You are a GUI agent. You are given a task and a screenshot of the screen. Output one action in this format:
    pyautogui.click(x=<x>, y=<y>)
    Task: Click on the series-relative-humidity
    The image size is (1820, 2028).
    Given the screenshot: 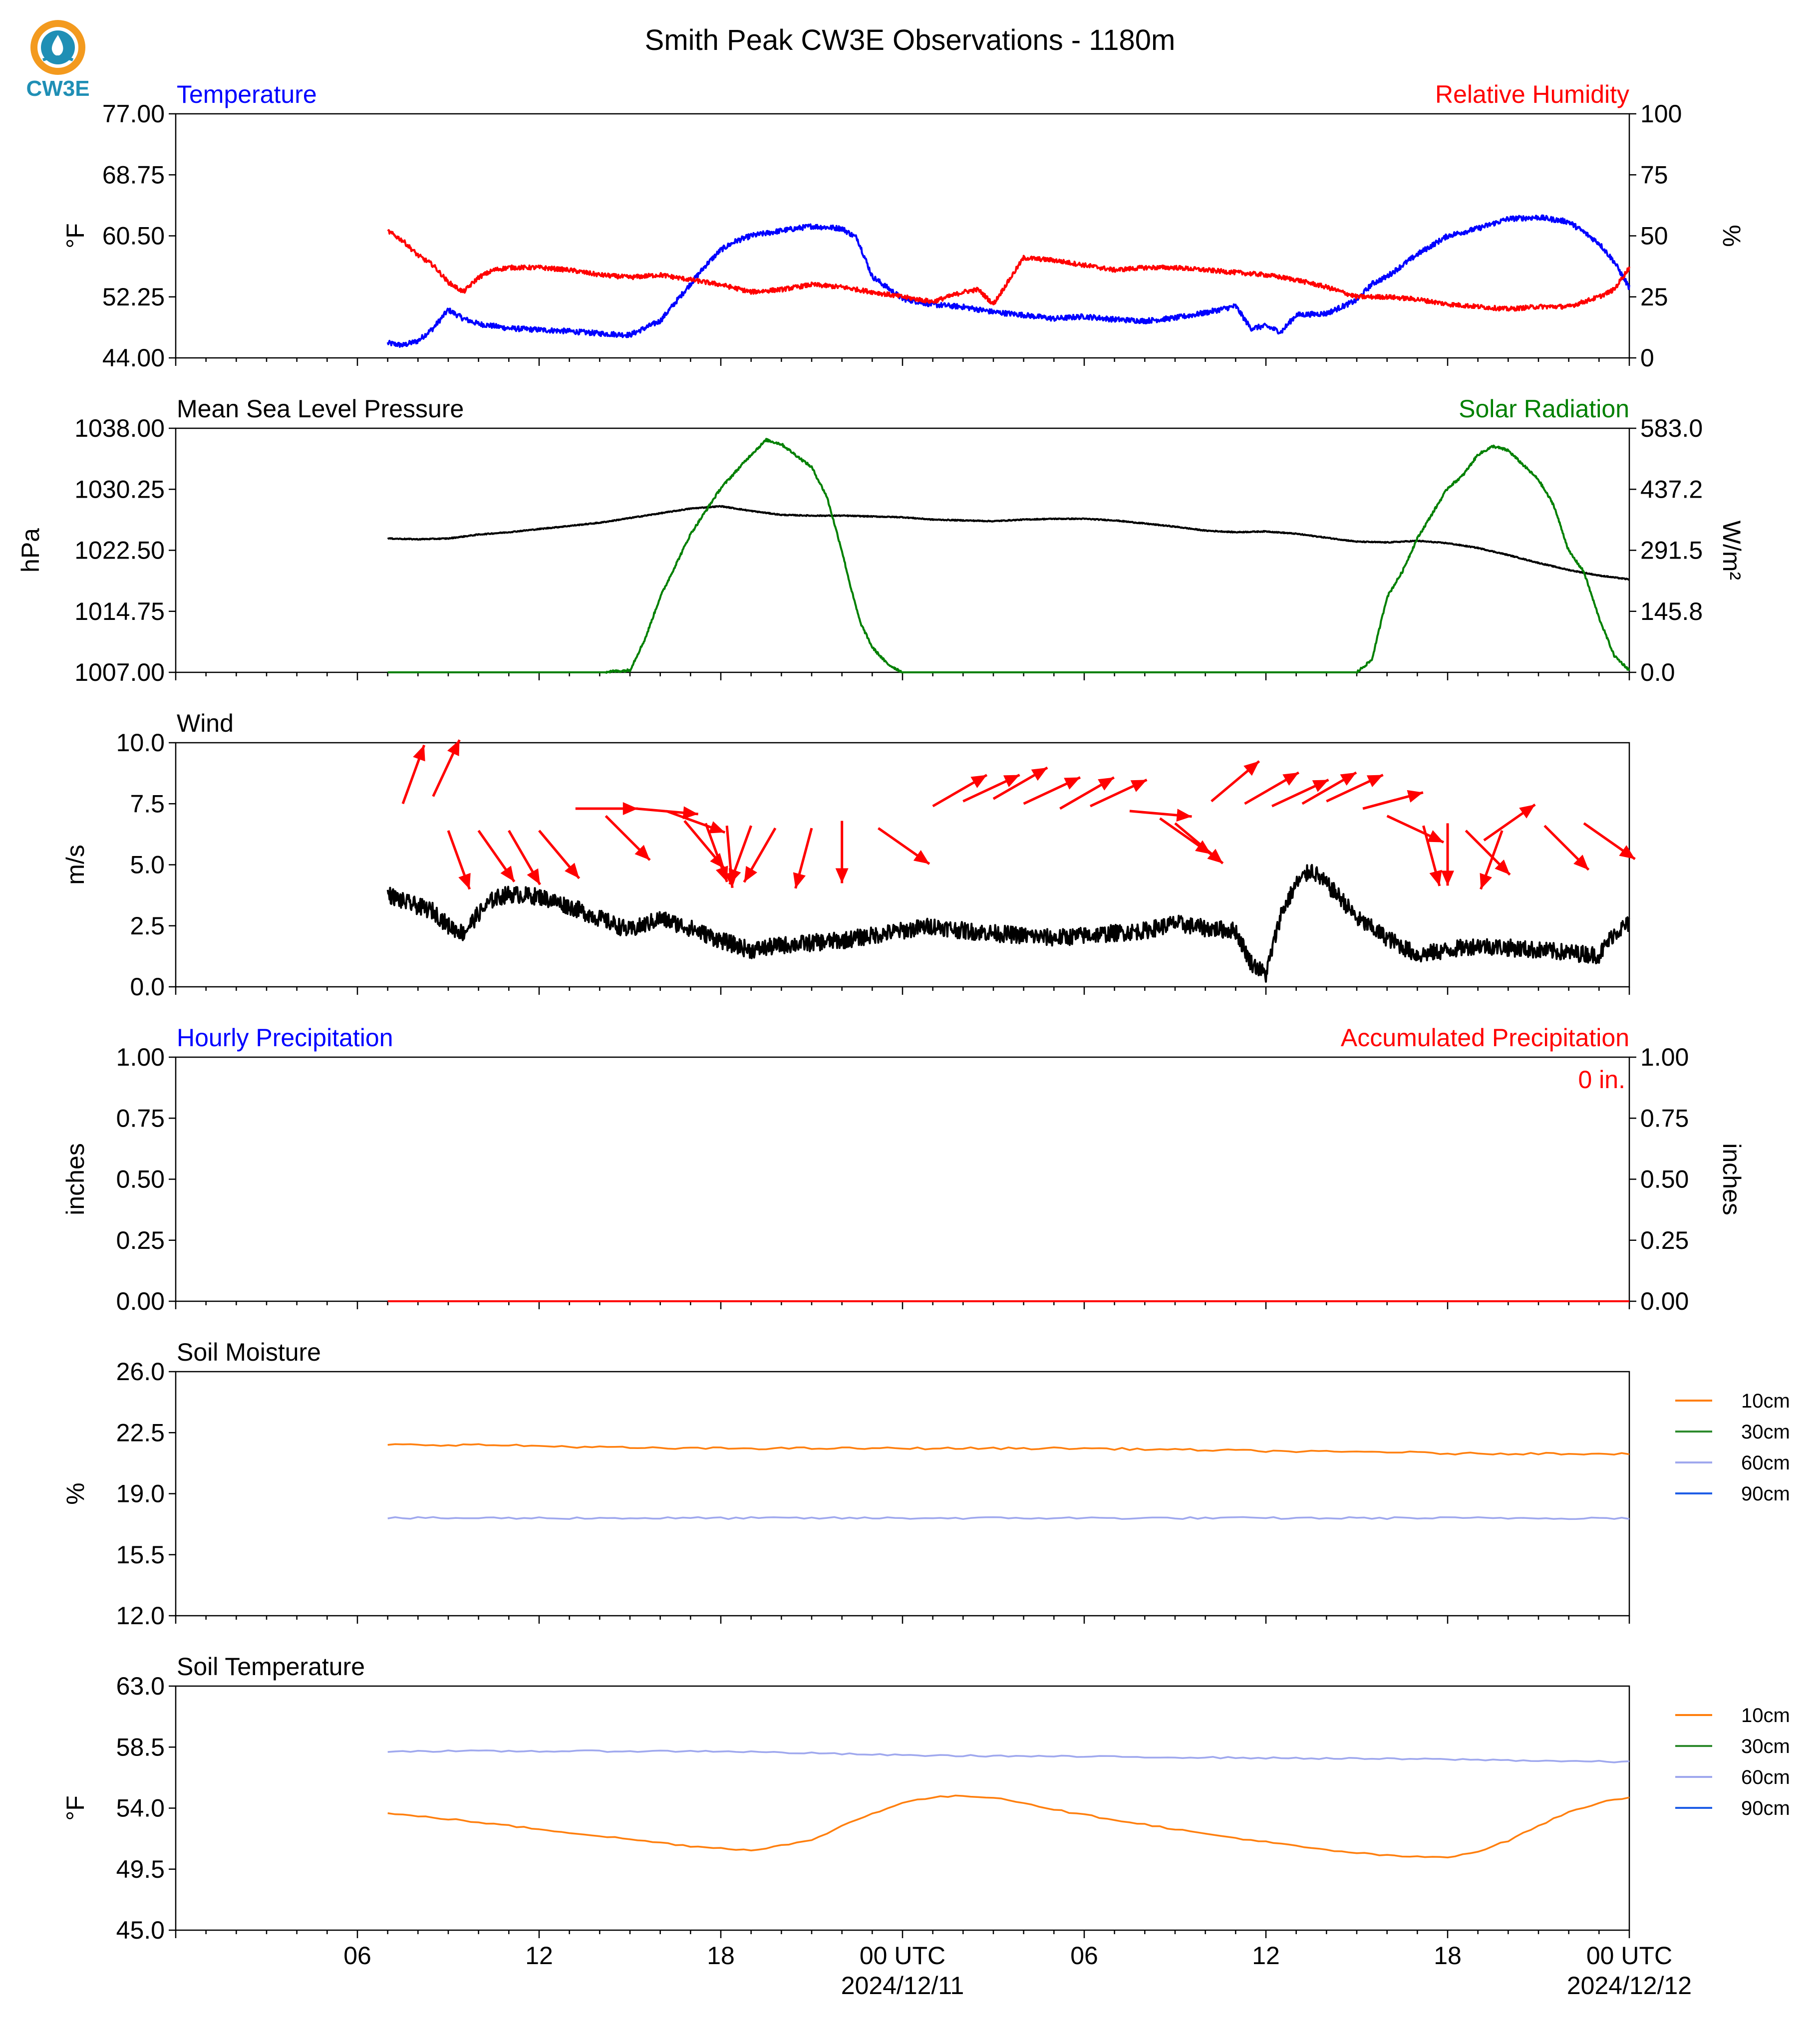 What is the action you would take?
    pyautogui.click(x=1008, y=270)
    